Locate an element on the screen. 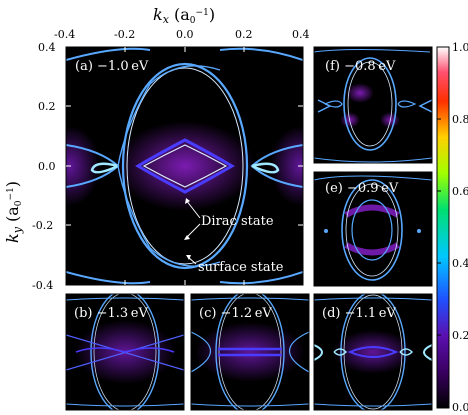 This screenshot has width=468, height=415. svg-text: ky (a0−1) is located at coordinates (13, 212).